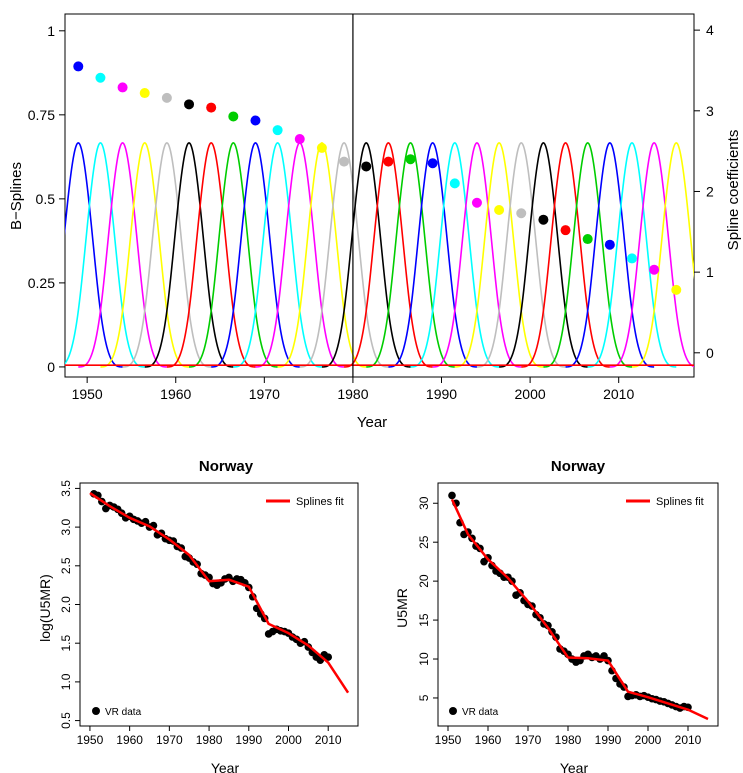  Describe the element at coordinates (648, 740) in the screenshot. I see `br-x-tick-label: 2000` at that location.